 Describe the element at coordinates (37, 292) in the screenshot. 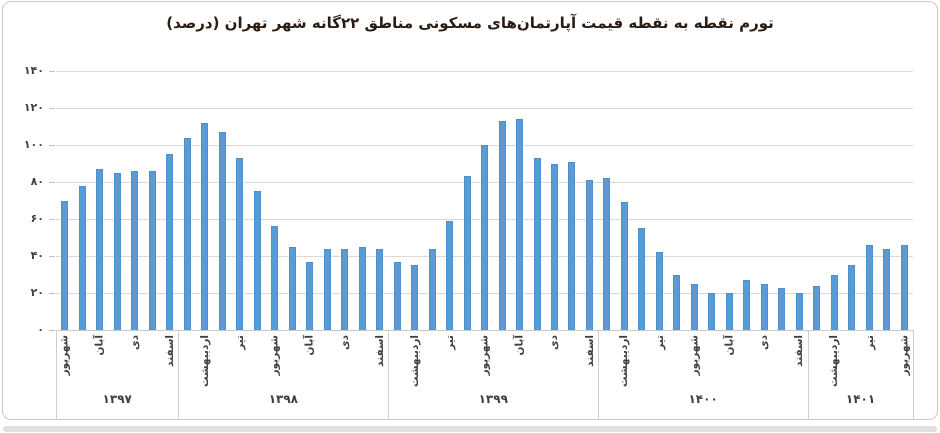

I see `y-axis-tick-label: ۲۰` at that location.